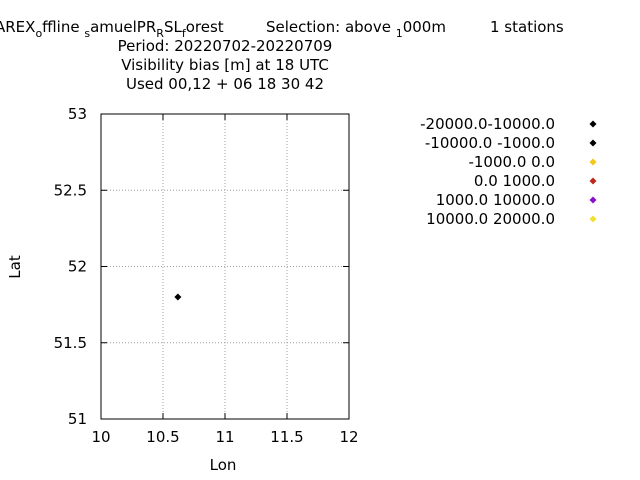 This screenshot has height=480, width=640. I want to click on y-tick-label: 51.5, so click(70, 343).